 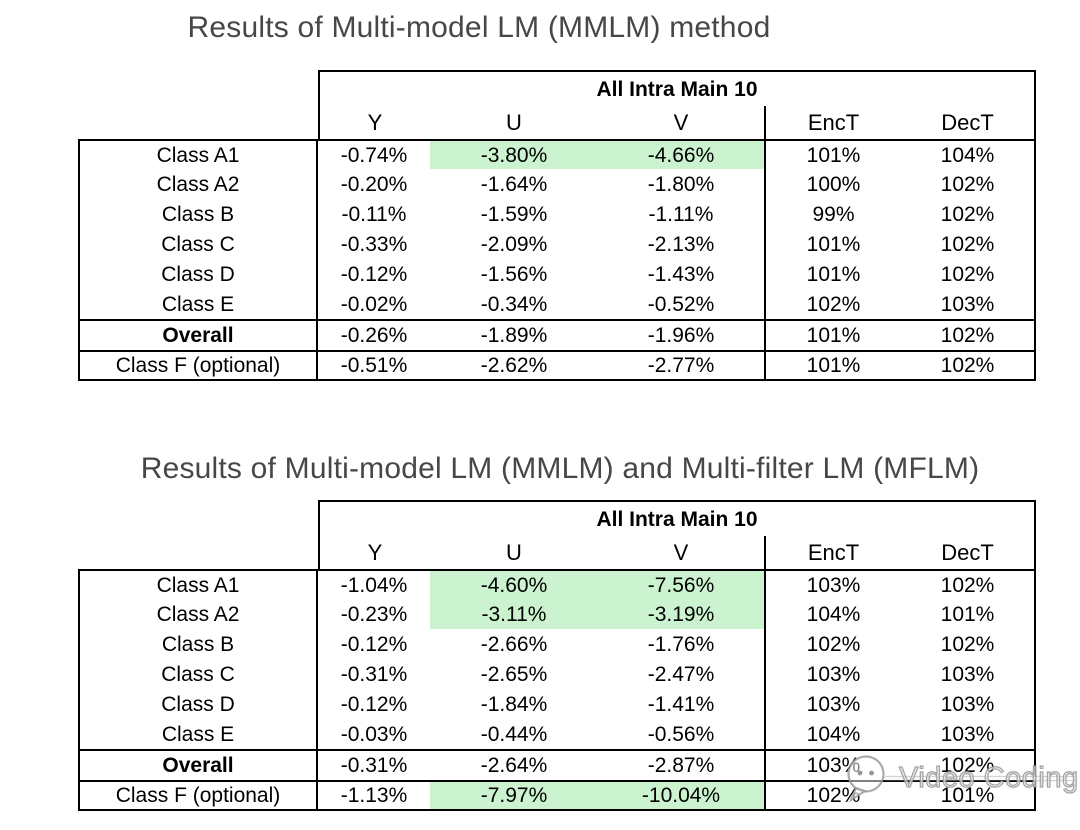 I want to click on cell-y: -0.02%, so click(x=374, y=304).